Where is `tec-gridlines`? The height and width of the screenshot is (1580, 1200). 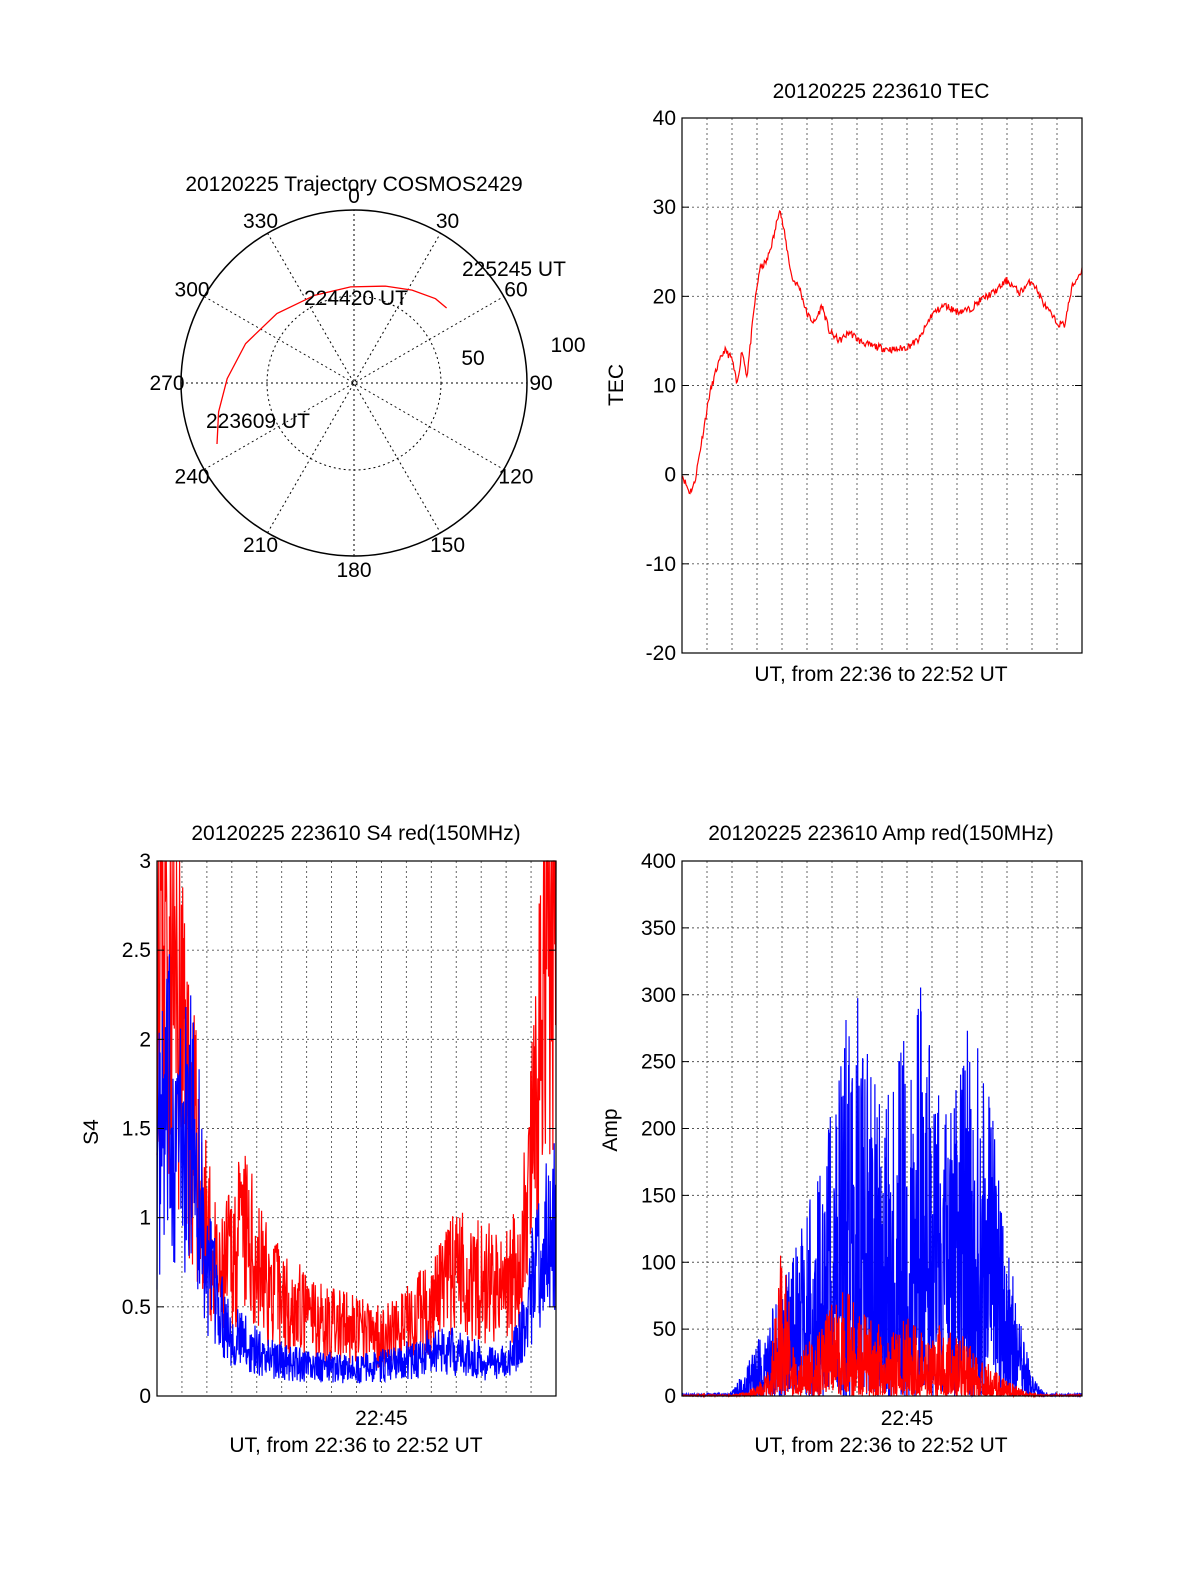
tec-gridlines is located at coordinates (882, 385).